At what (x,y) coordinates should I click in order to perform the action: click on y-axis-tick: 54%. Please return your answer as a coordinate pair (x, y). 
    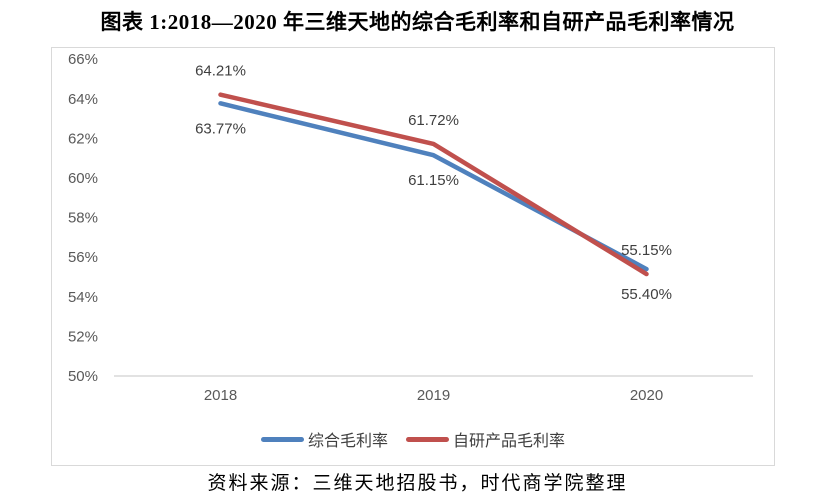
    Looking at the image, I should click on (83, 297).